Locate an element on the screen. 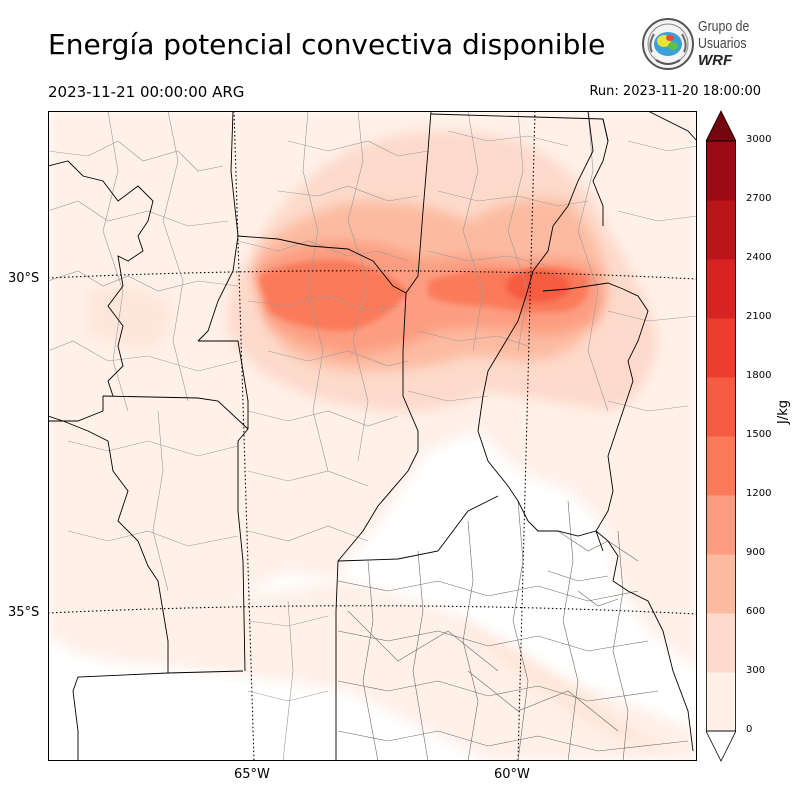 This screenshot has width=800, height=800. colorbar-tick-label: 0 is located at coordinates (749, 729).